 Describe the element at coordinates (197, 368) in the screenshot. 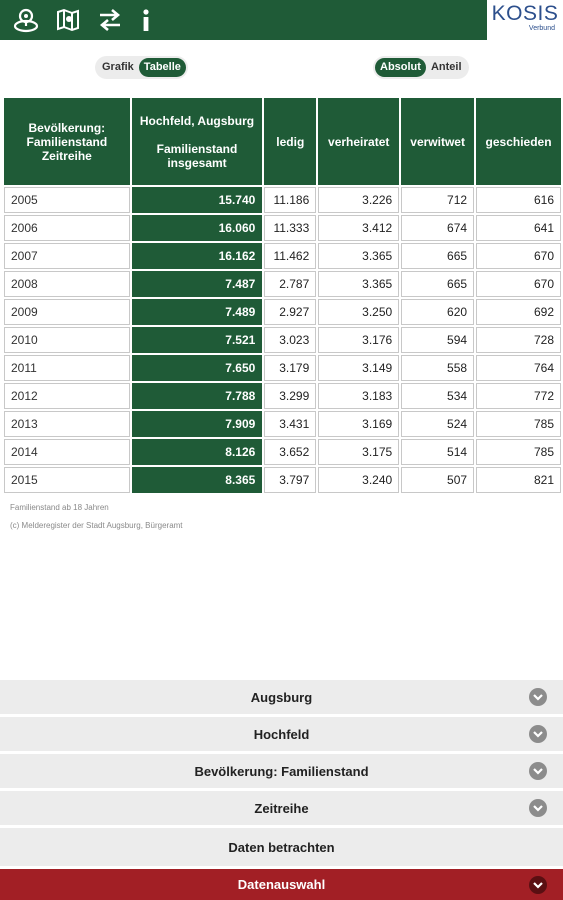

I see `total-cell: 7.650` at that location.